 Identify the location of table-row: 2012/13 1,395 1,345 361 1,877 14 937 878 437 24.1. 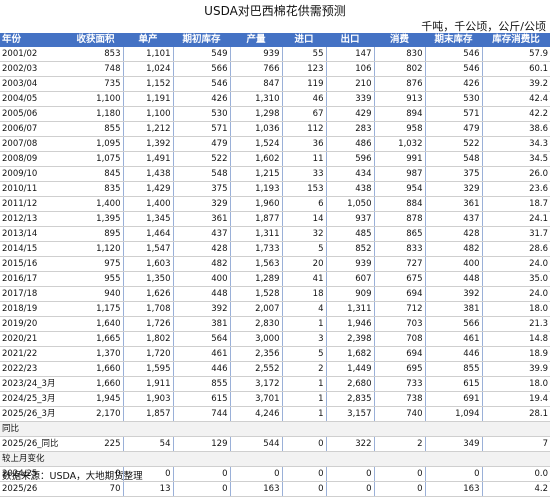
(275, 219).